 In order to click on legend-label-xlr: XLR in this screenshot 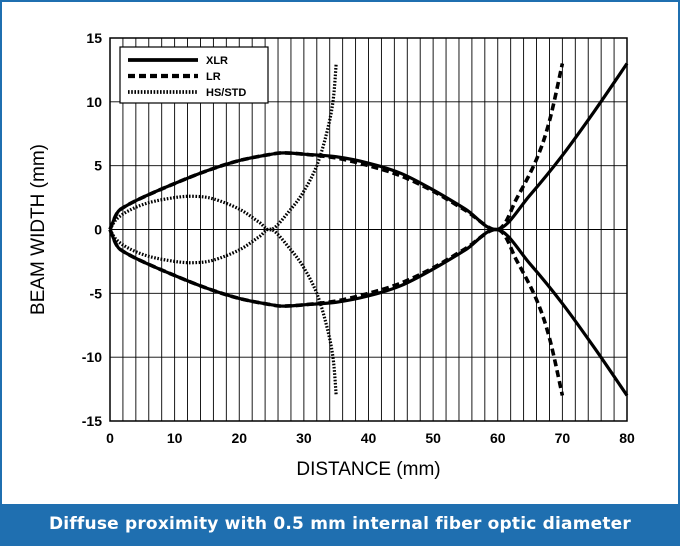, I will do `click(217, 61)`.